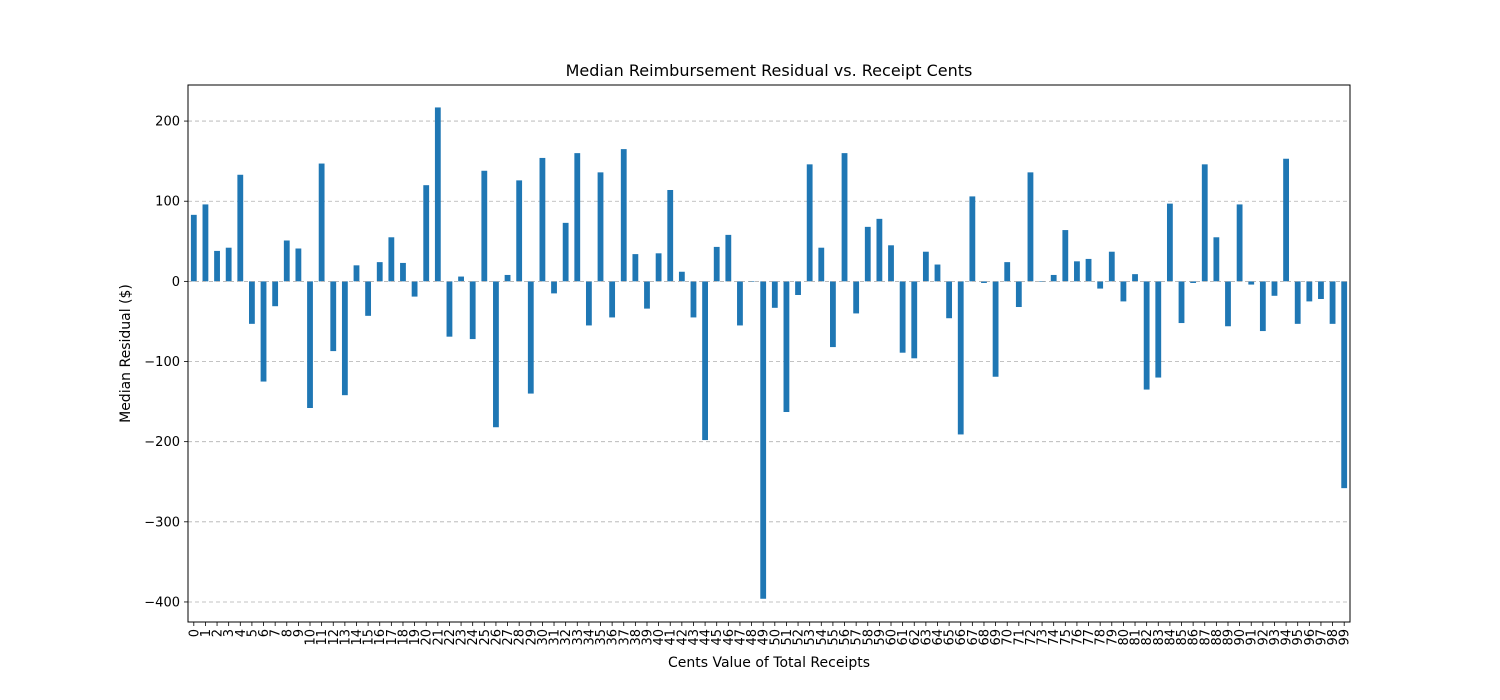 The width and height of the screenshot is (1500, 700). I want to click on x-tick-label: 33, so click(578, 637).